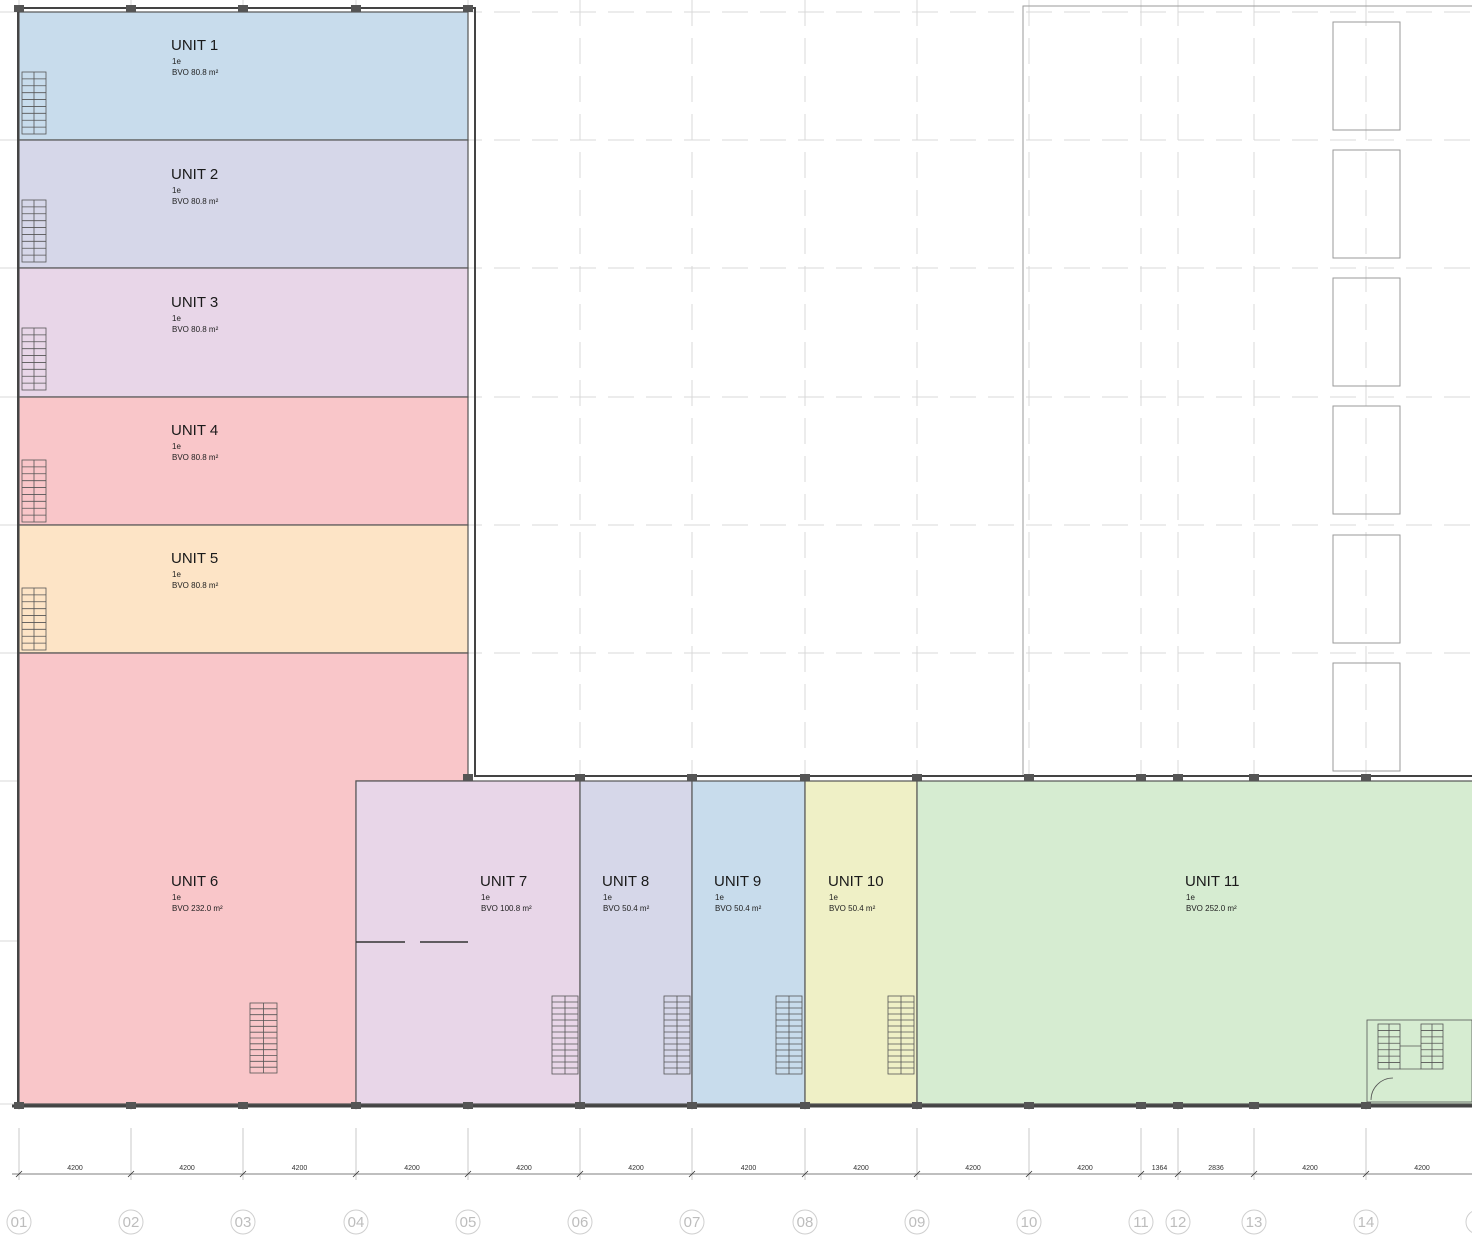 This screenshot has height=1240, width=1472. Describe the element at coordinates (194, 45) in the screenshot. I see `unit-1-title: UNIT 1` at that location.